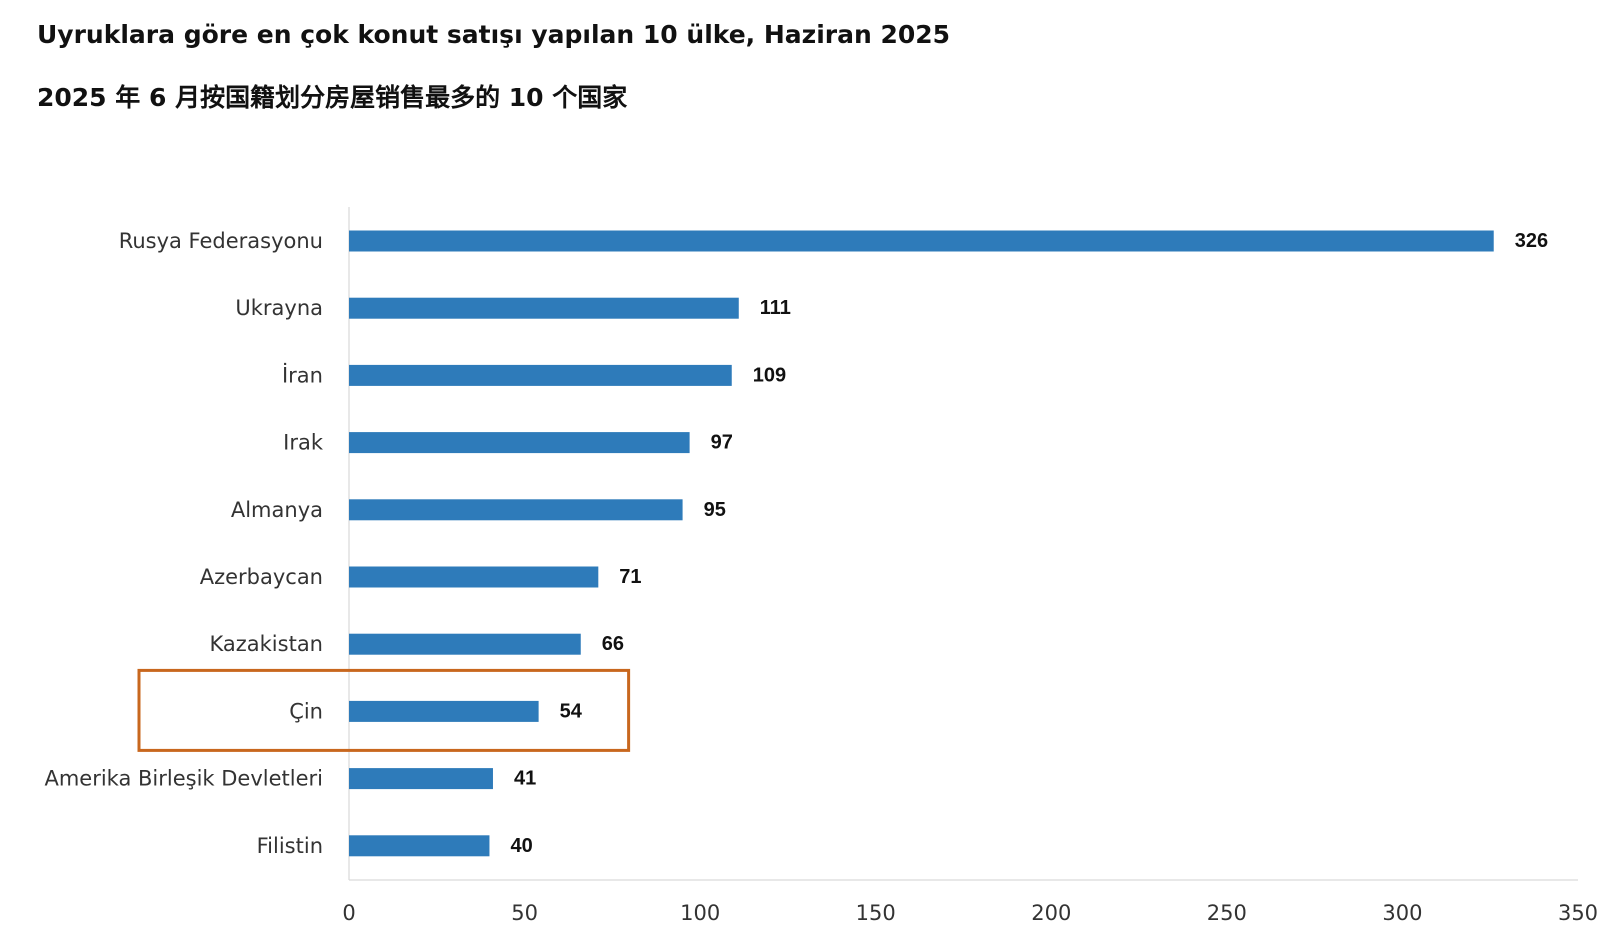 The image size is (1614, 948). I want to click on highlight-box, so click(384, 710).